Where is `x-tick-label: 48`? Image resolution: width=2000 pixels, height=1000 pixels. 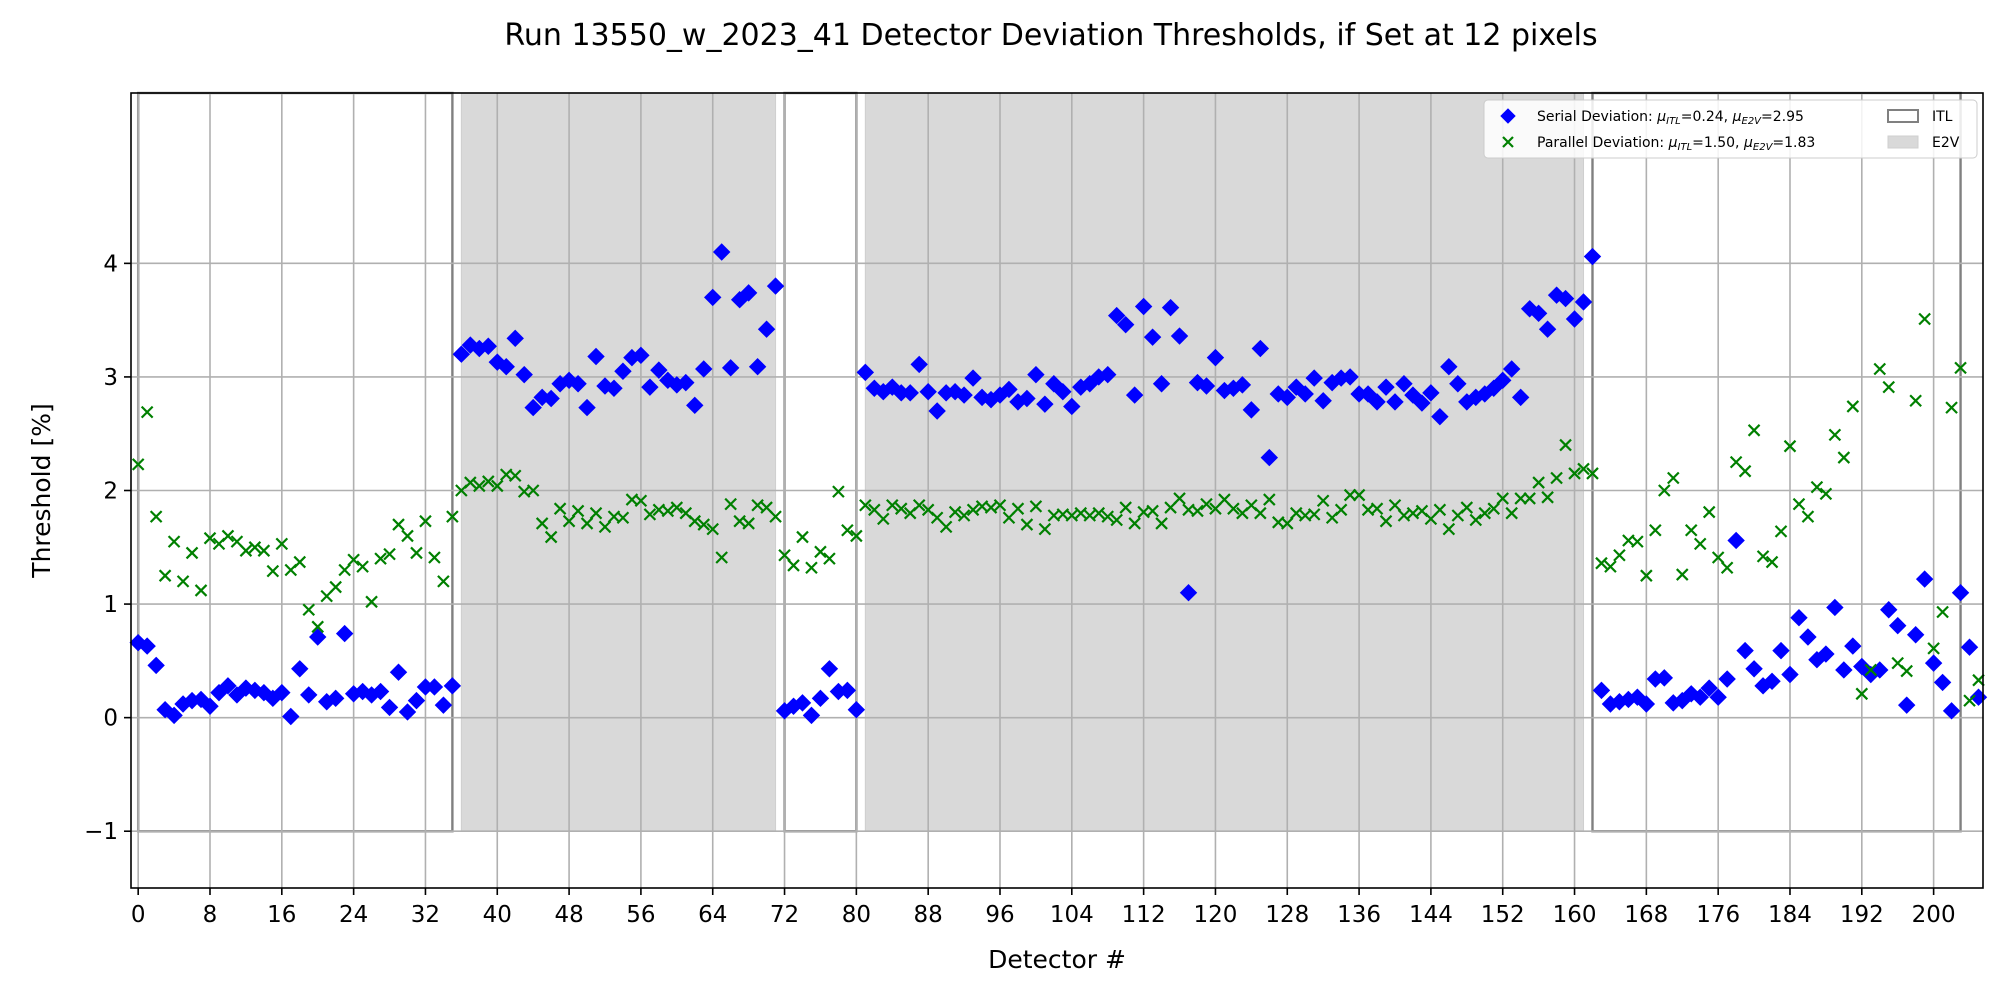
x-tick-label: 48 is located at coordinates (568, 915).